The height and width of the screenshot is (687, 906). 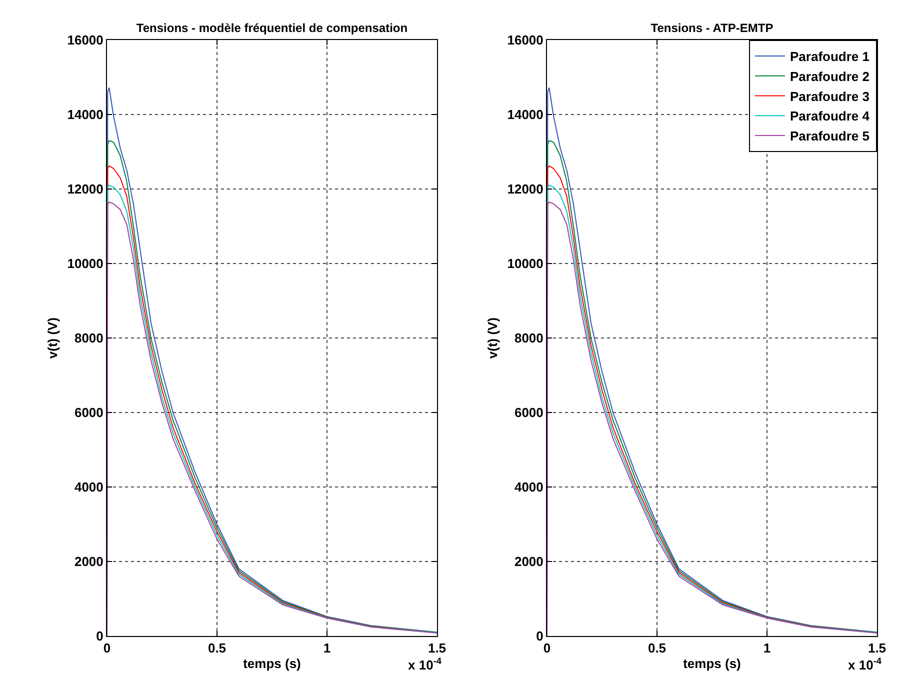 What do you see at coordinates (830, 76) in the screenshot?
I see `legend-label: Parafoudre 2` at bounding box center [830, 76].